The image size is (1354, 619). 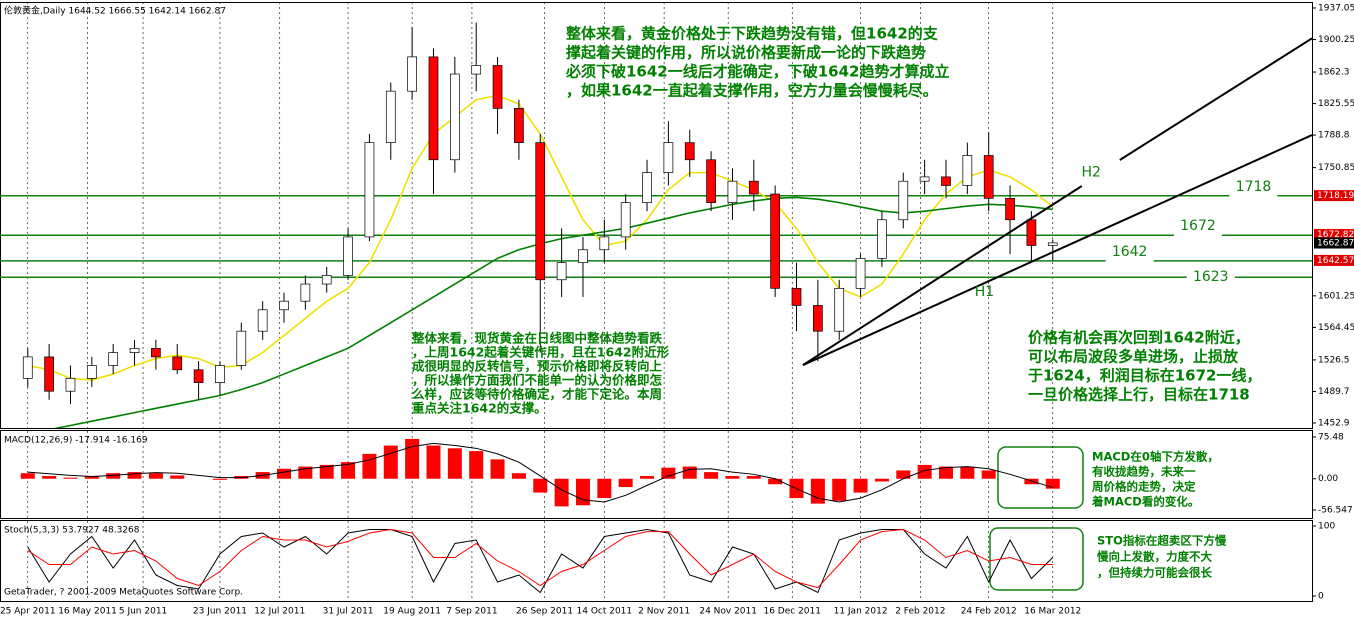 I want to click on annotation-text: ，所以操作方面我们不能单一的认为价格即怎, so click(x=537, y=380).